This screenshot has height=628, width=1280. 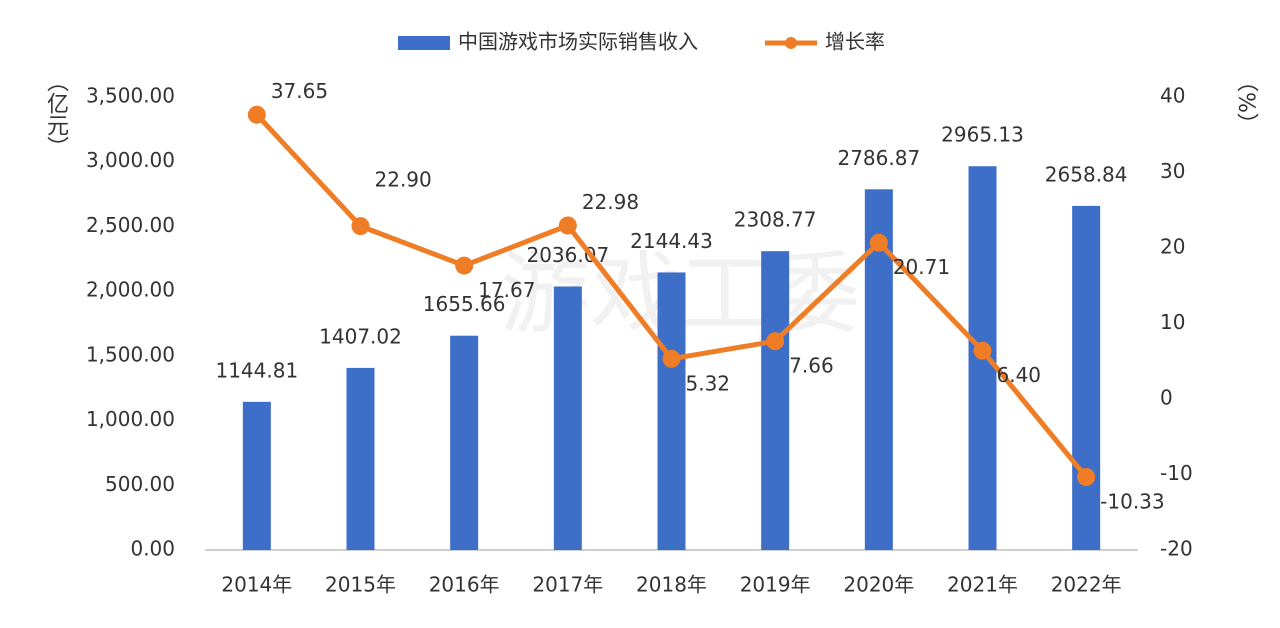 What do you see at coordinates (921, 267) in the screenshot?
I see `line-value-label: 20.71` at bounding box center [921, 267].